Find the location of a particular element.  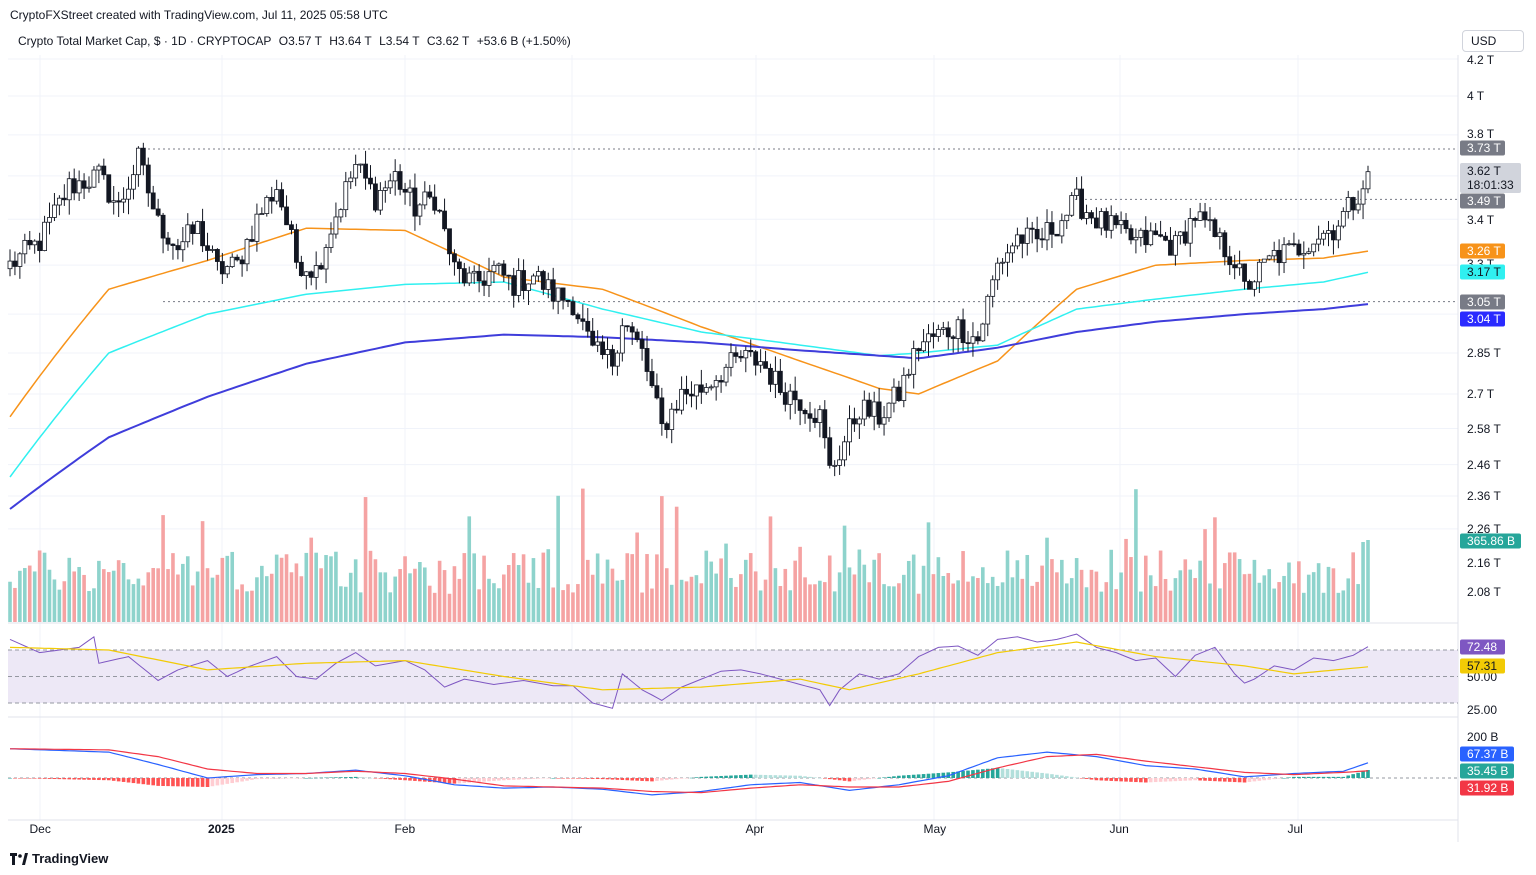

ma100-tag-bg is located at coordinates (1482, 272).